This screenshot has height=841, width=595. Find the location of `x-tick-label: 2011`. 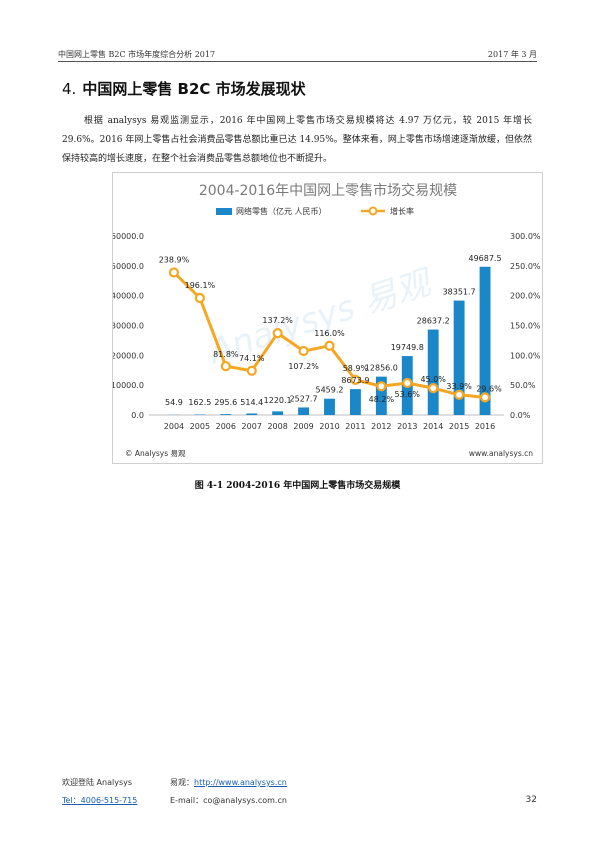

x-tick-label: 2011 is located at coordinates (355, 426).